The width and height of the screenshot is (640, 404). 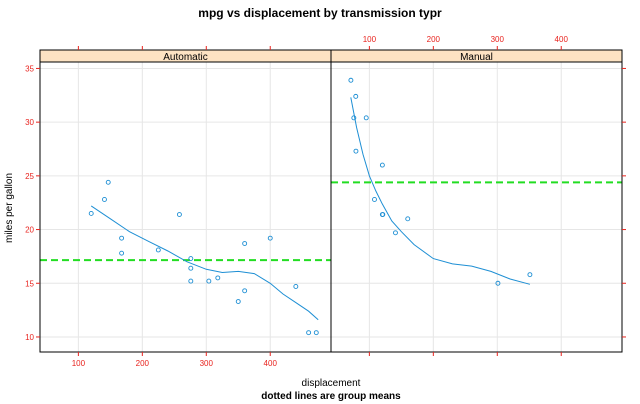 What do you see at coordinates (29, 283) in the screenshot?
I see `y-tick-label: 15` at bounding box center [29, 283].